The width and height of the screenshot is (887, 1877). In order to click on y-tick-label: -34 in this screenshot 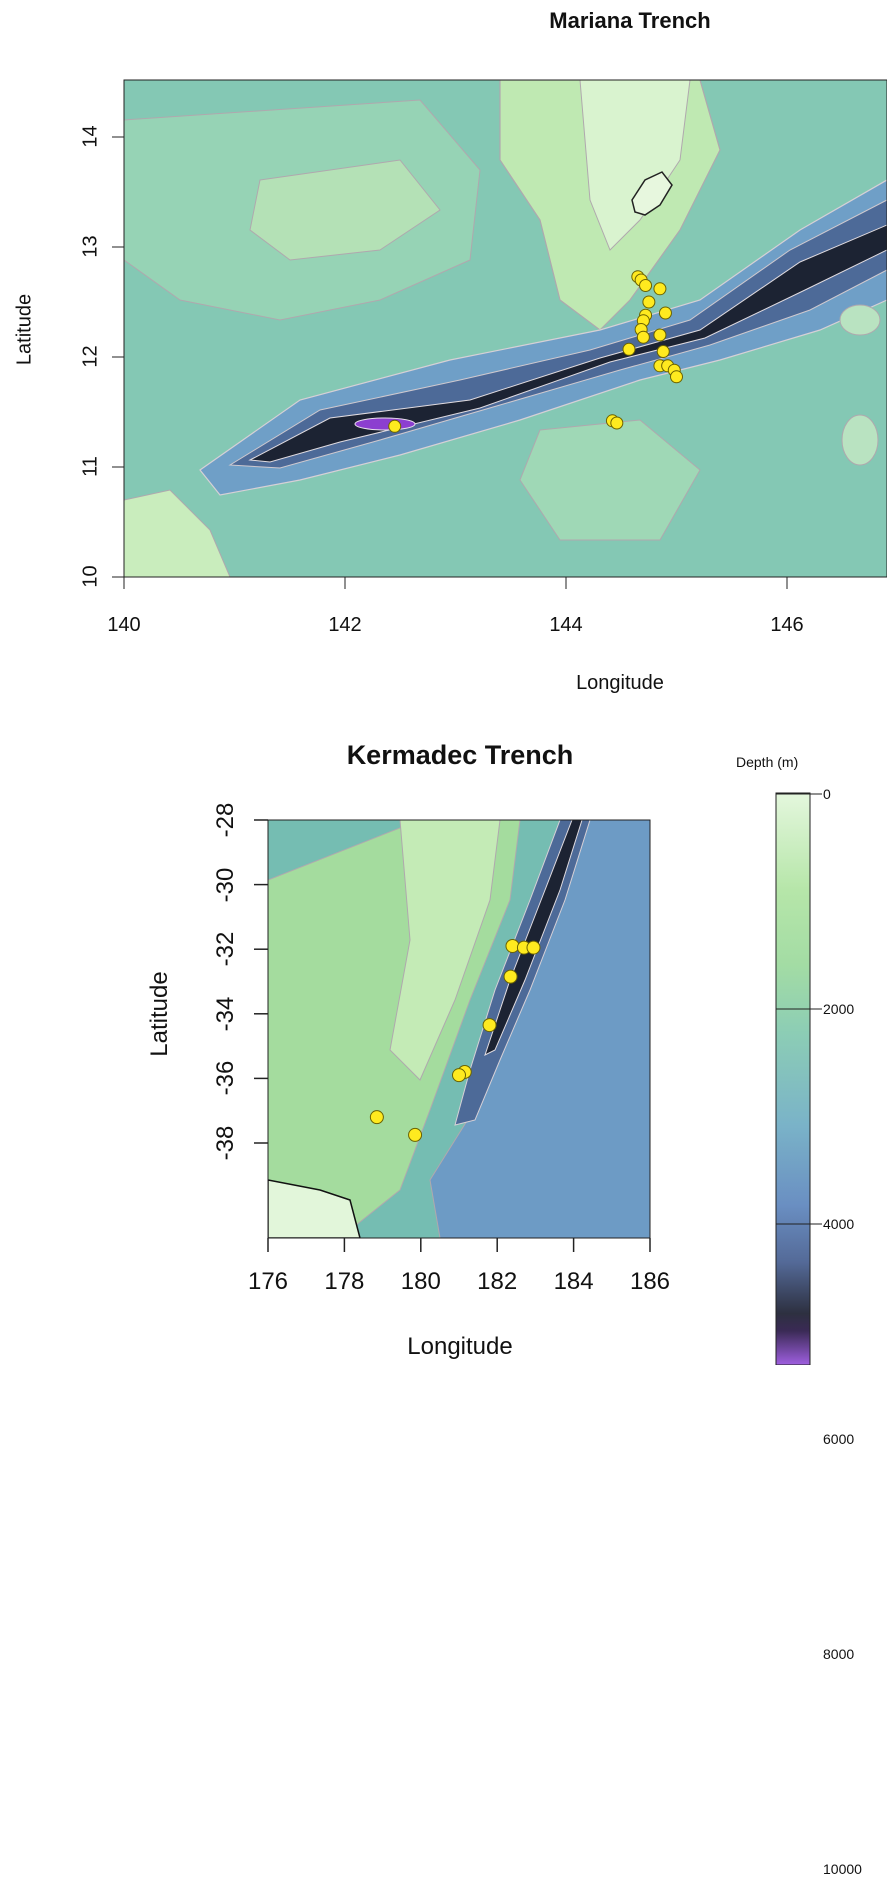, I will do `click(225, 1014)`.